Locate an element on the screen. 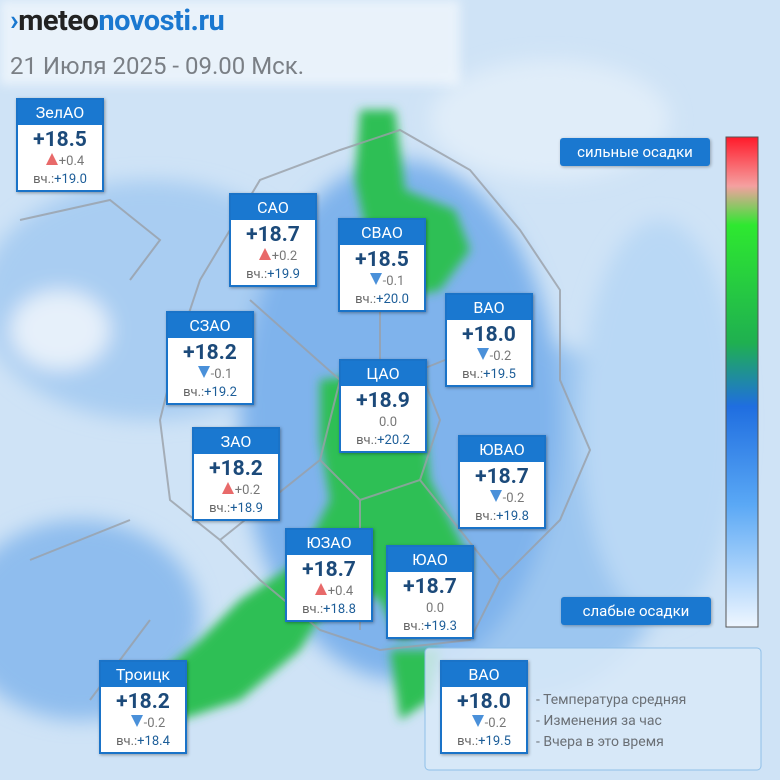 The image size is (780, 780). header-backdrop is located at coordinates (230, 42).